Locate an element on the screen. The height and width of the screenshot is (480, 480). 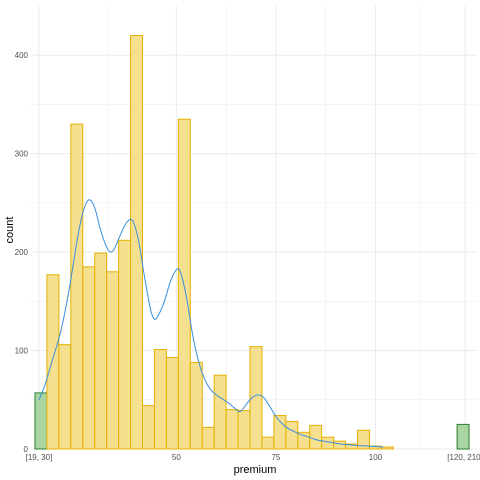
y-tick-label: 0 is located at coordinates (26, 449).